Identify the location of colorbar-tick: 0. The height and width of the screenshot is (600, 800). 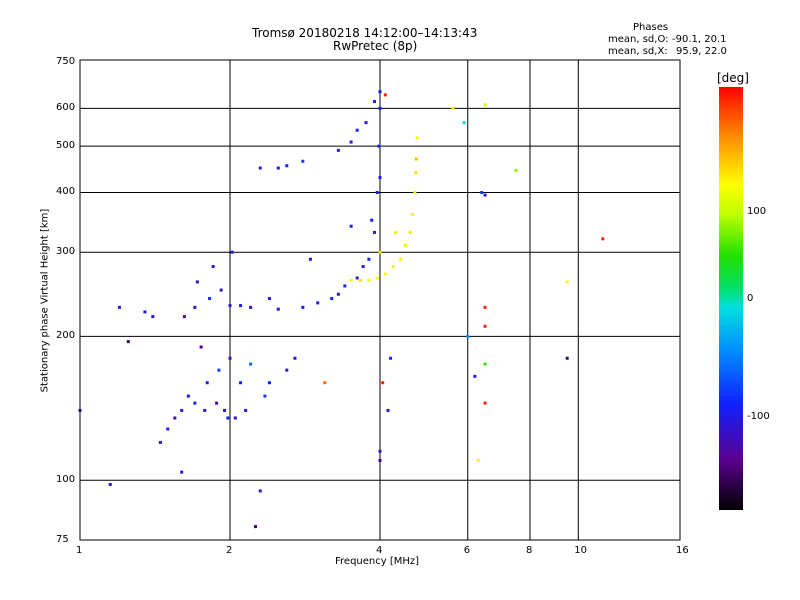
(750, 298).